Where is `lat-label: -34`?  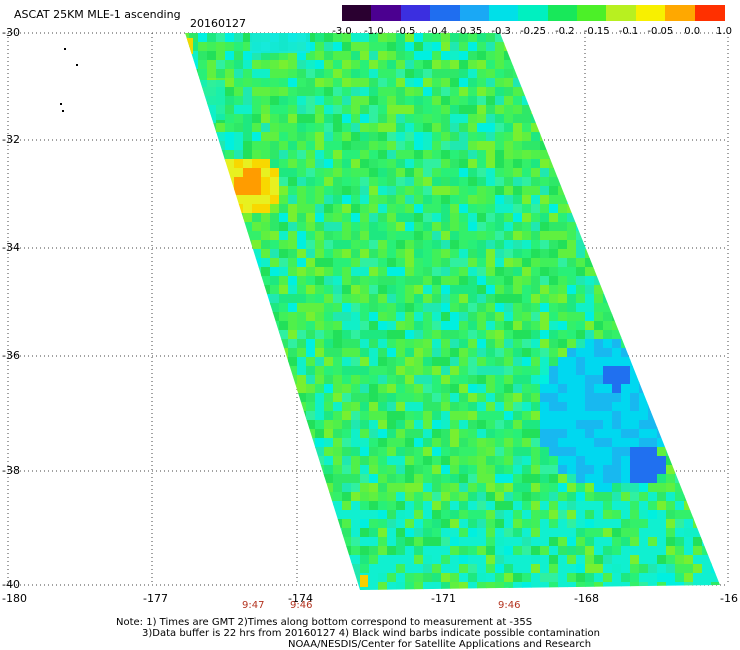
lat-label: -34 is located at coordinates (11, 247).